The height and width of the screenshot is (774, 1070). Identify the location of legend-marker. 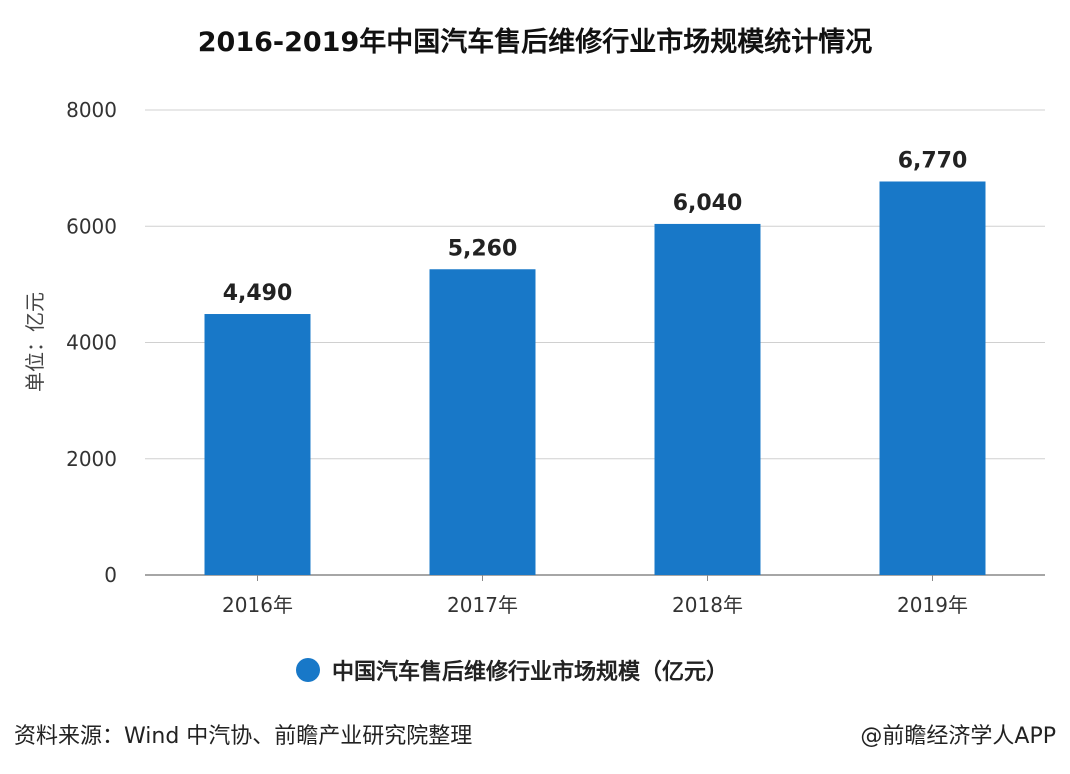
(308, 670).